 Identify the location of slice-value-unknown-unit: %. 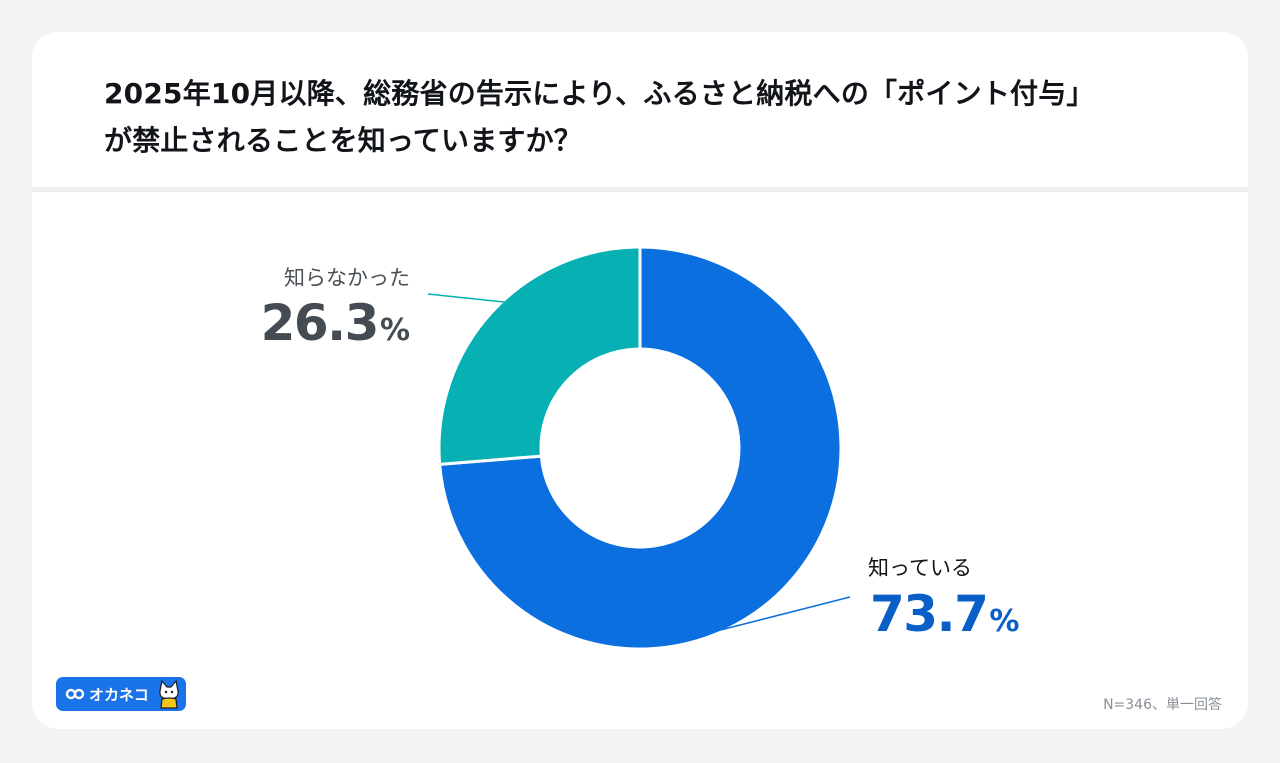
(394, 330).